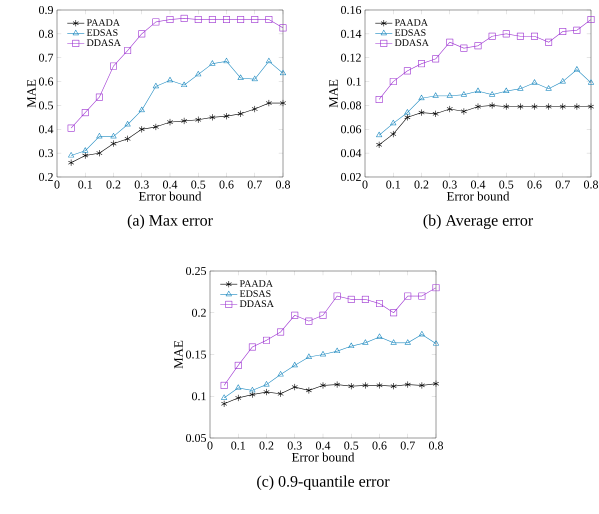 Image resolution: width=599 pixels, height=514 pixels. What do you see at coordinates (353, 82) in the screenshot?
I see `y-tick-label: 0.1` at bounding box center [353, 82].